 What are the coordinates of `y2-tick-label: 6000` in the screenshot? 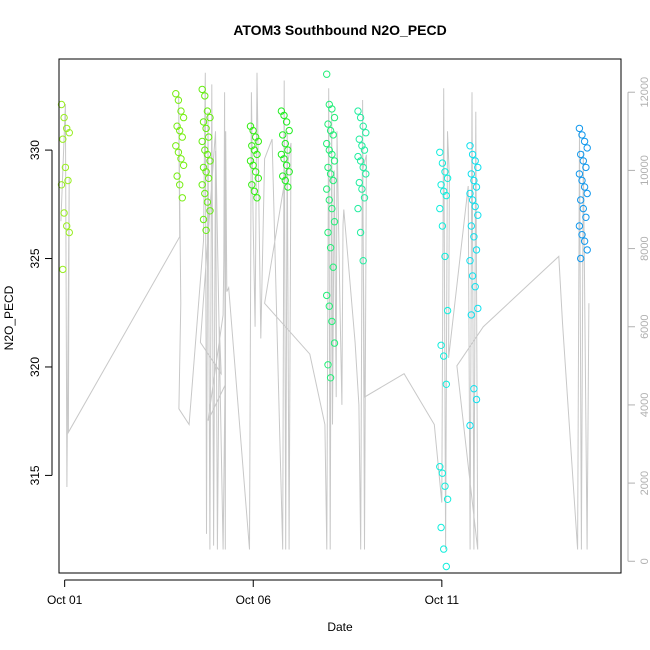 It's located at (644, 326).